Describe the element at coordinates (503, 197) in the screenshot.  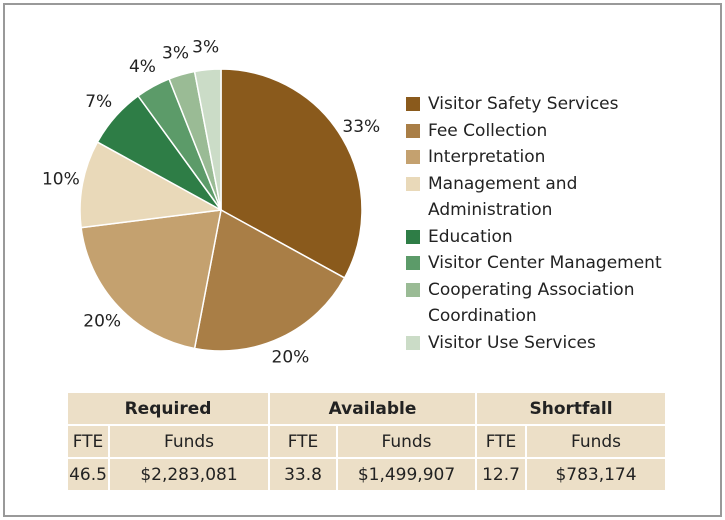
I see `legend-label: Management and Administration` at that location.